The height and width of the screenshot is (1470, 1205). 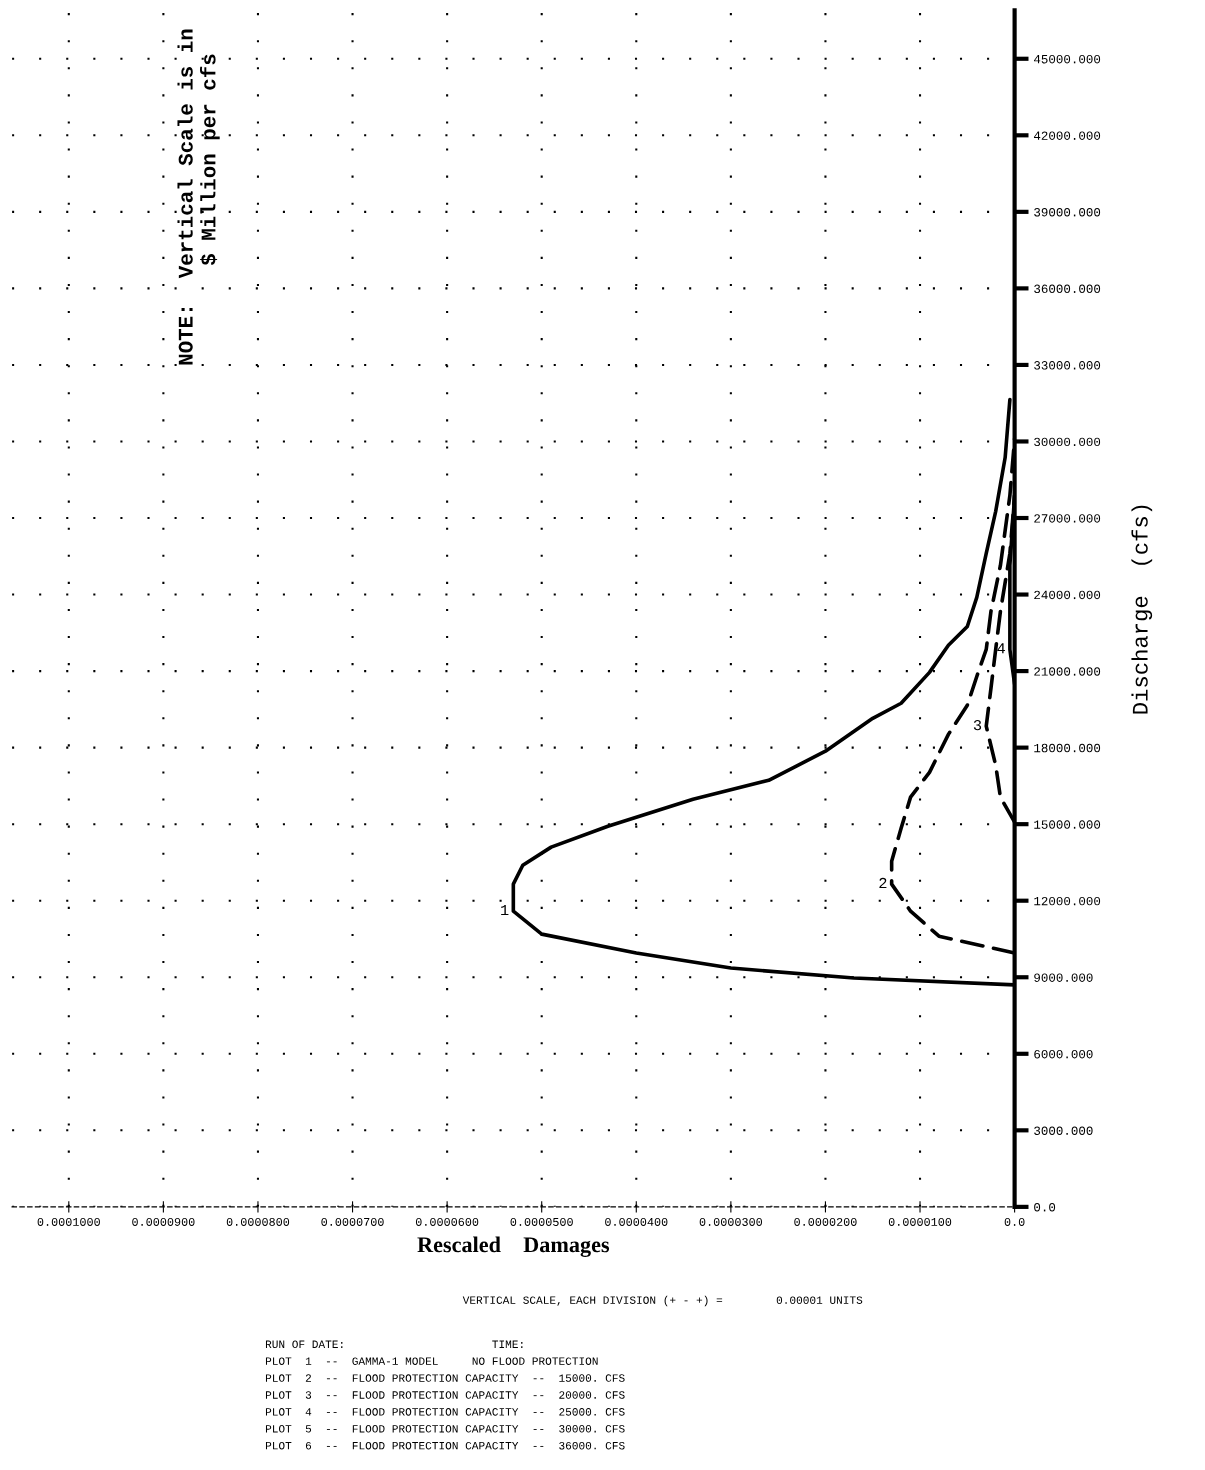 I want to click on annotation: NOTE: Vertical Scale is in $ Million per cfs, so click(x=198, y=197).